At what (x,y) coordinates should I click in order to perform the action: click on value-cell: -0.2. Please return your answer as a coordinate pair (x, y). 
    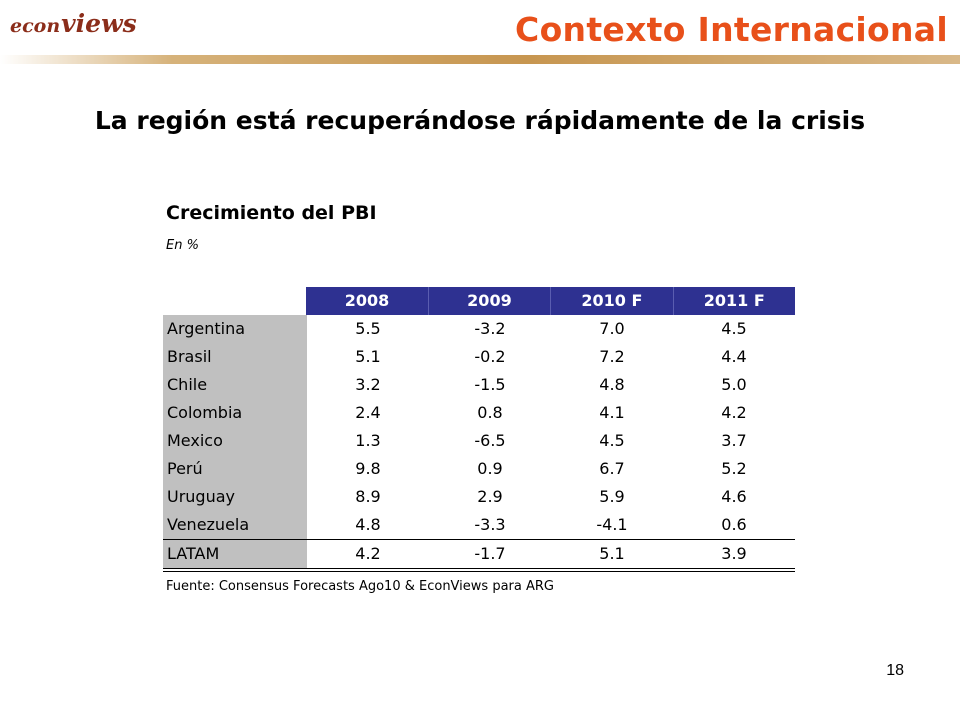
    Looking at the image, I should click on (490, 356).